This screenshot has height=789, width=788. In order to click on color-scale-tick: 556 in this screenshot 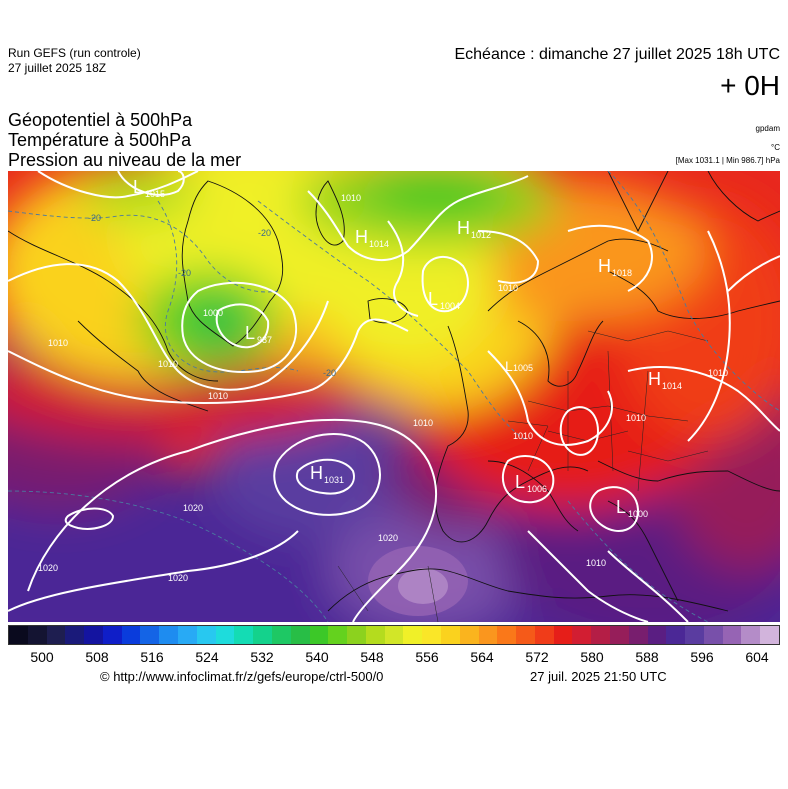, I will do `click(427, 657)`.